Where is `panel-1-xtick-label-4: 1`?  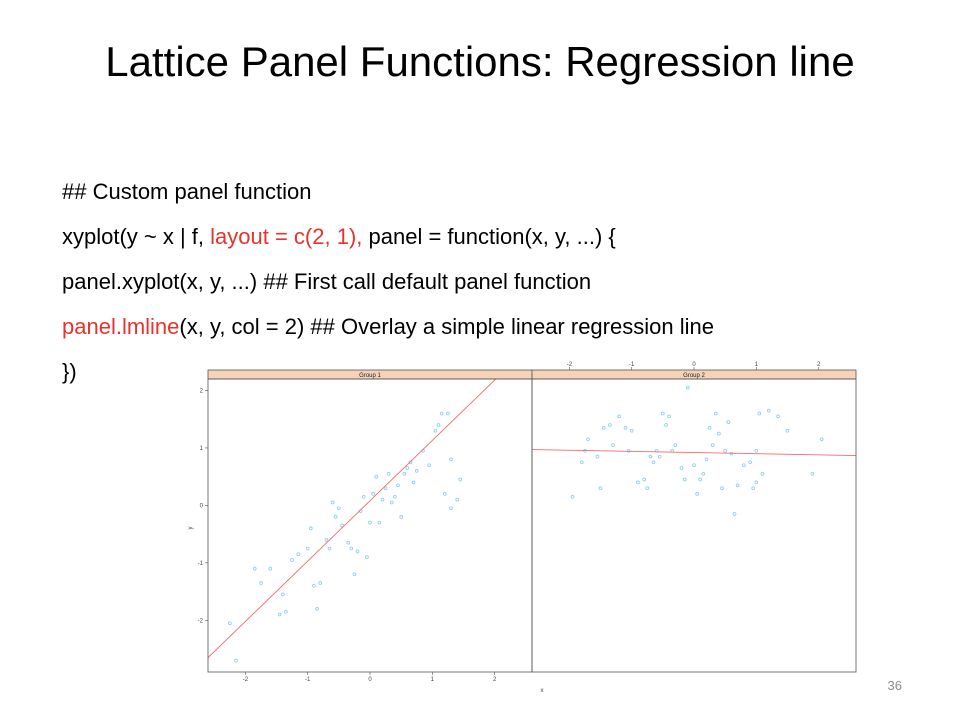
panel-1-xtick-label-4: 1 is located at coordinates (433, 680).